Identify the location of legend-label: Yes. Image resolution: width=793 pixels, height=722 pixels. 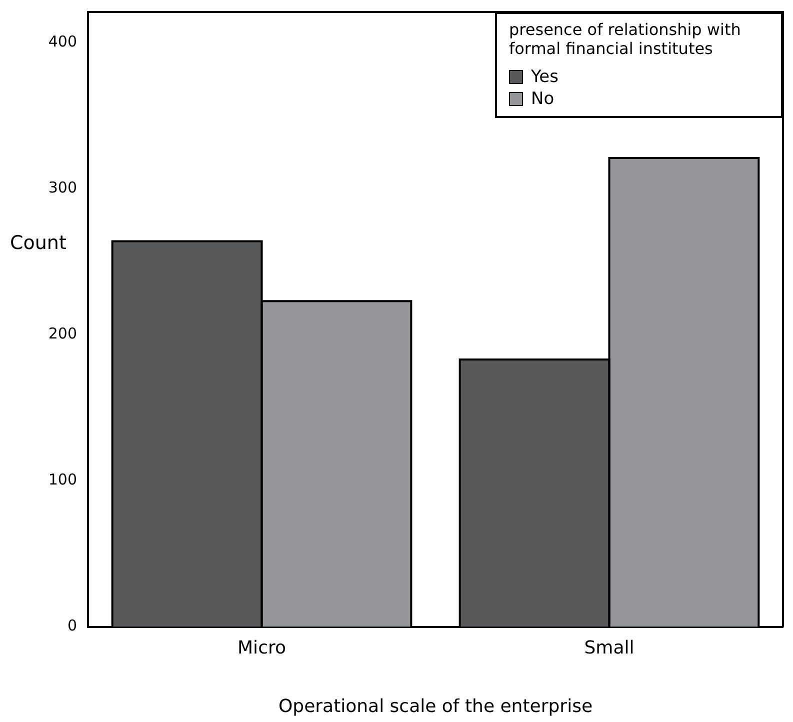
(544, 77).